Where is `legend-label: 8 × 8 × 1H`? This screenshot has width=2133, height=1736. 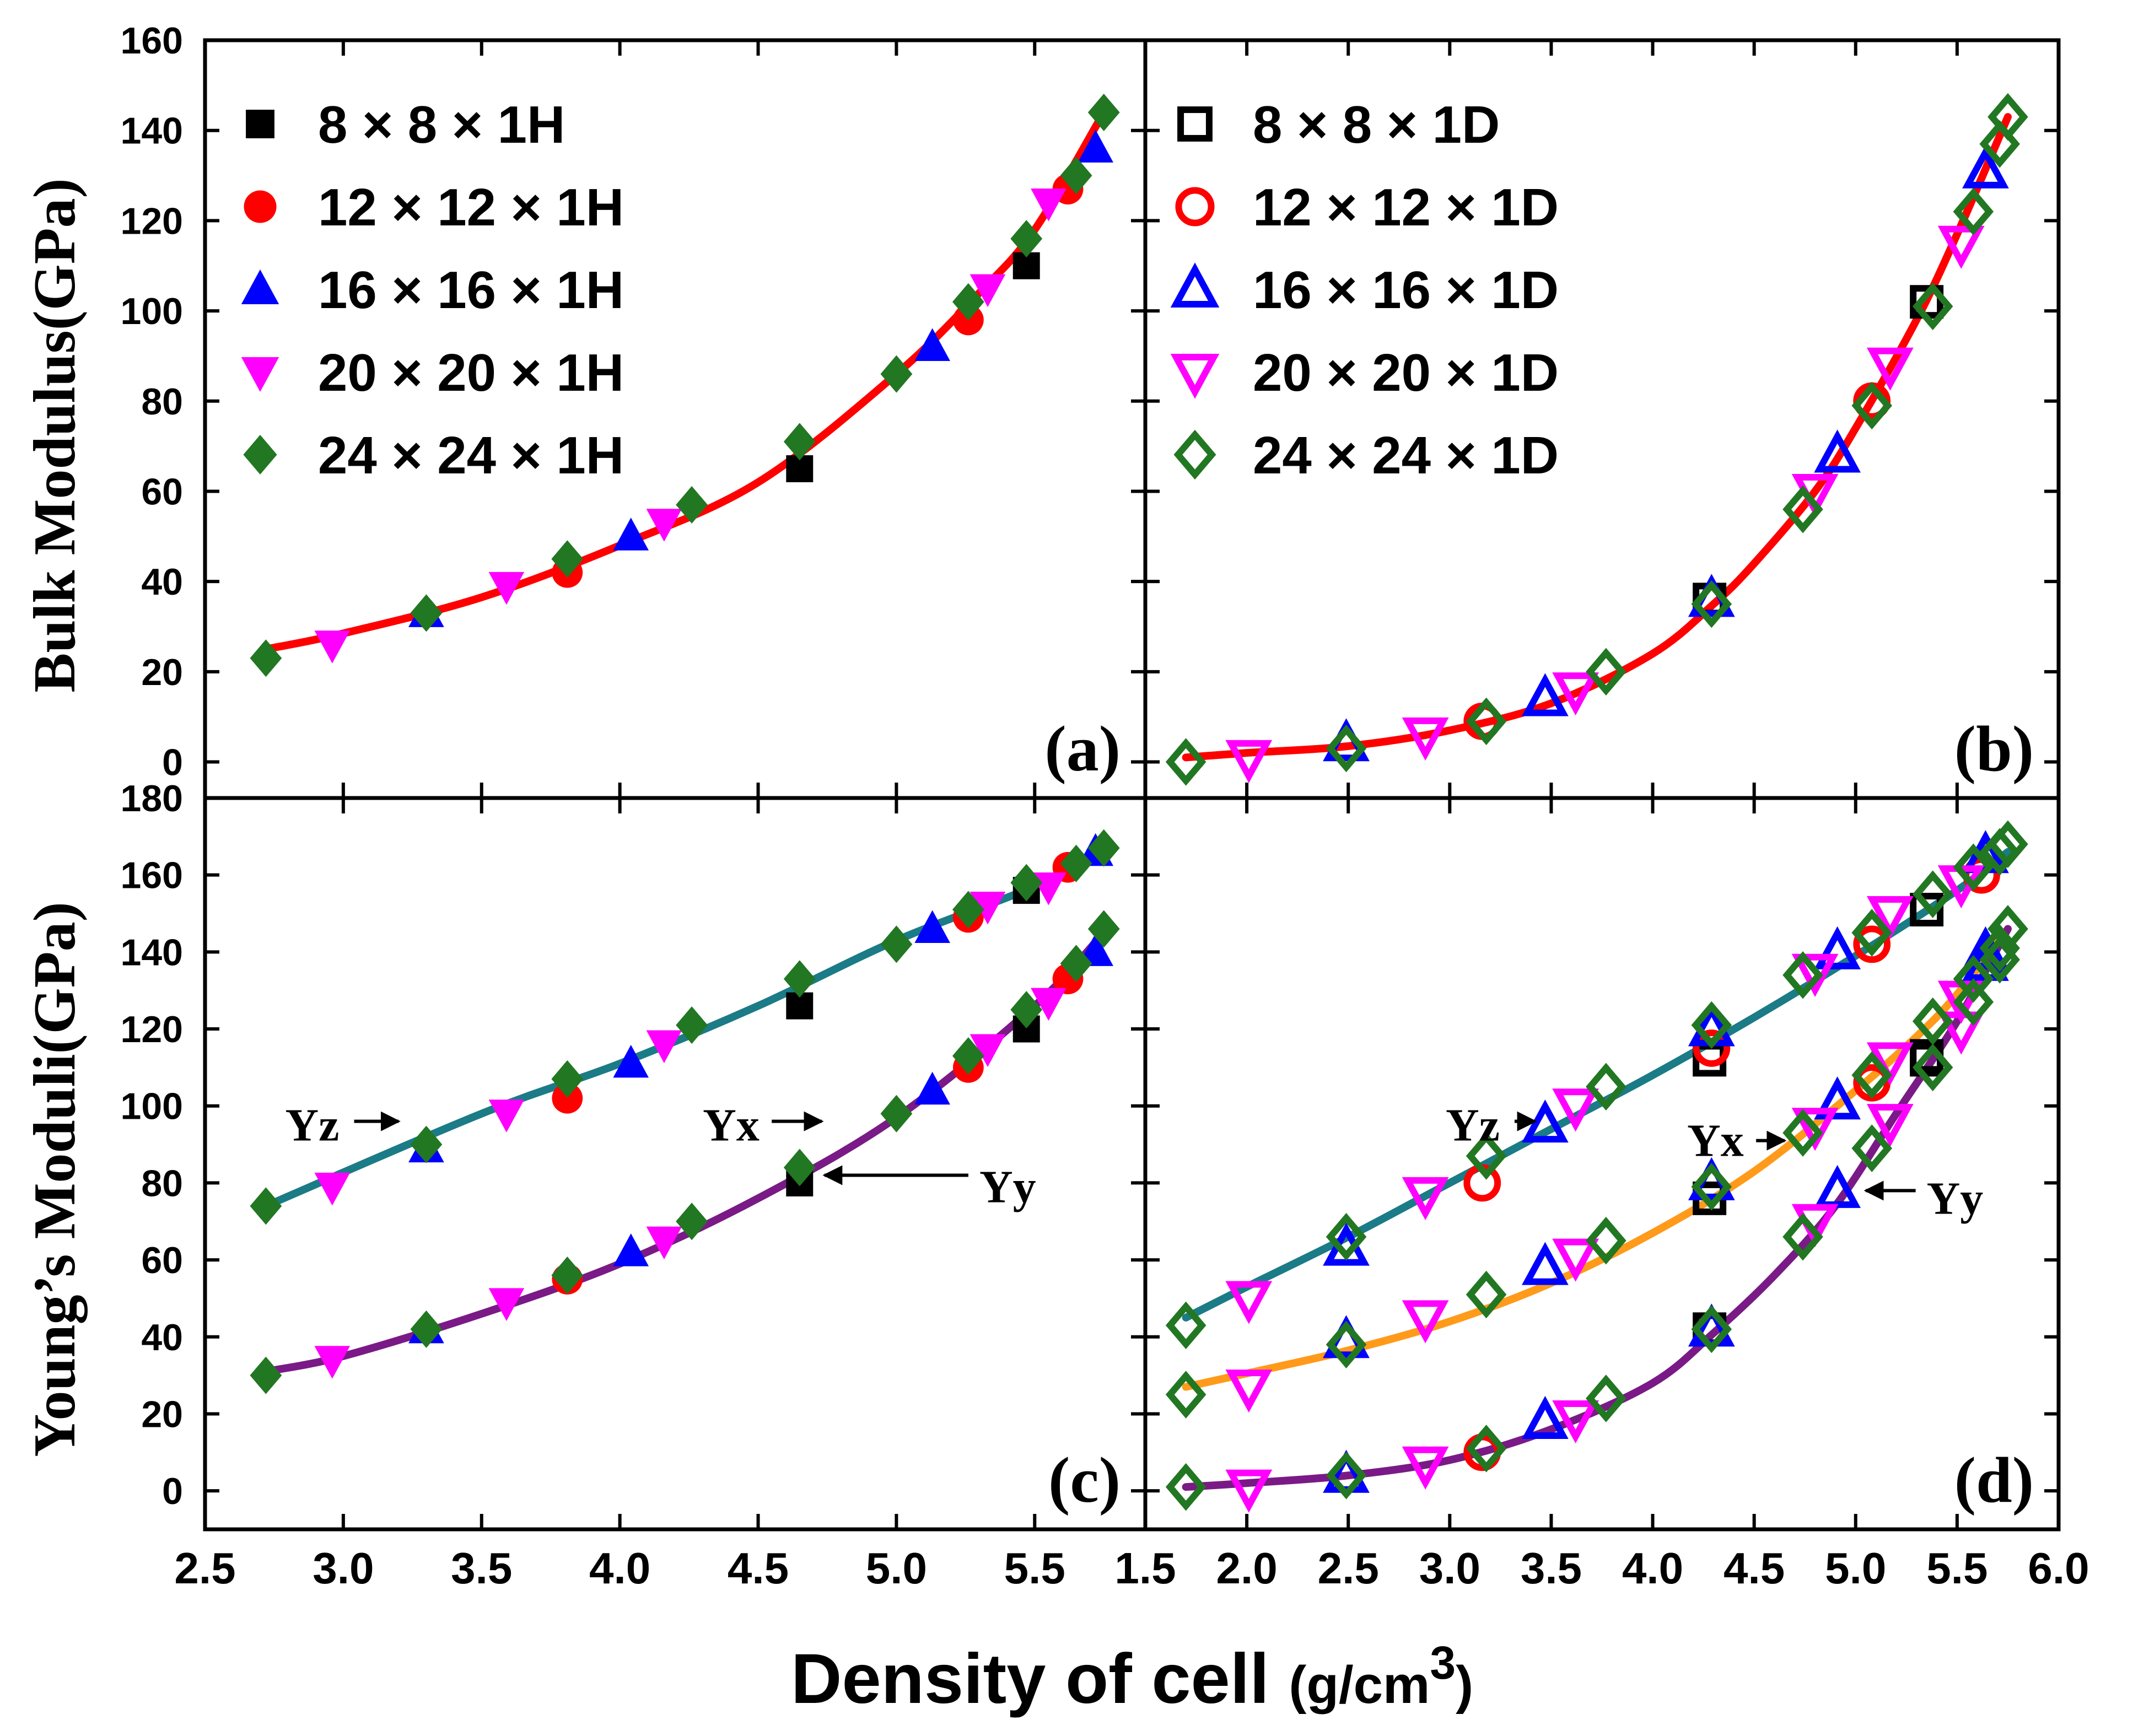
legend-label: 8 × 8 × 1H is located at coordinates (441, 124).